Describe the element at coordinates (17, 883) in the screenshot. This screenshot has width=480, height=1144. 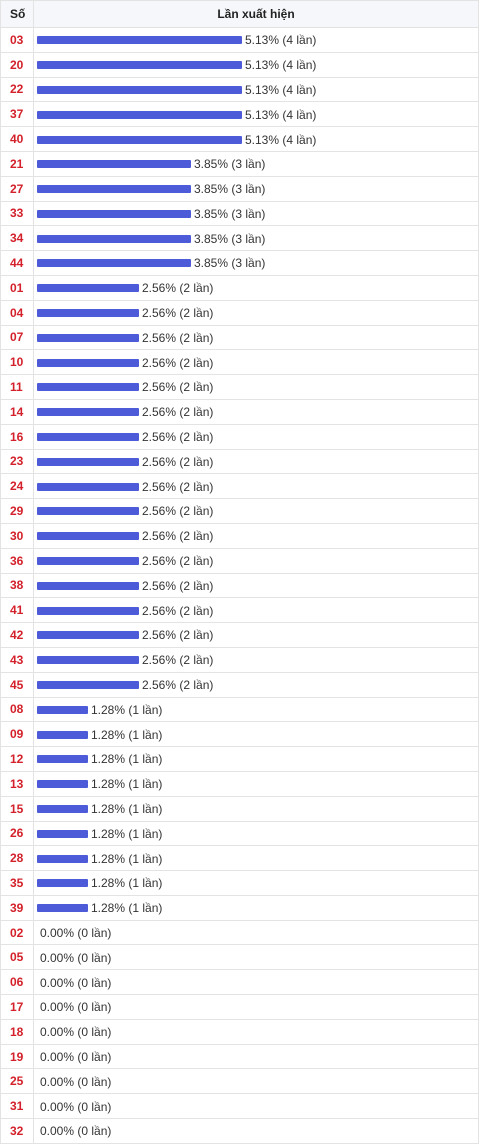
I see `row-number: 35` at that location.